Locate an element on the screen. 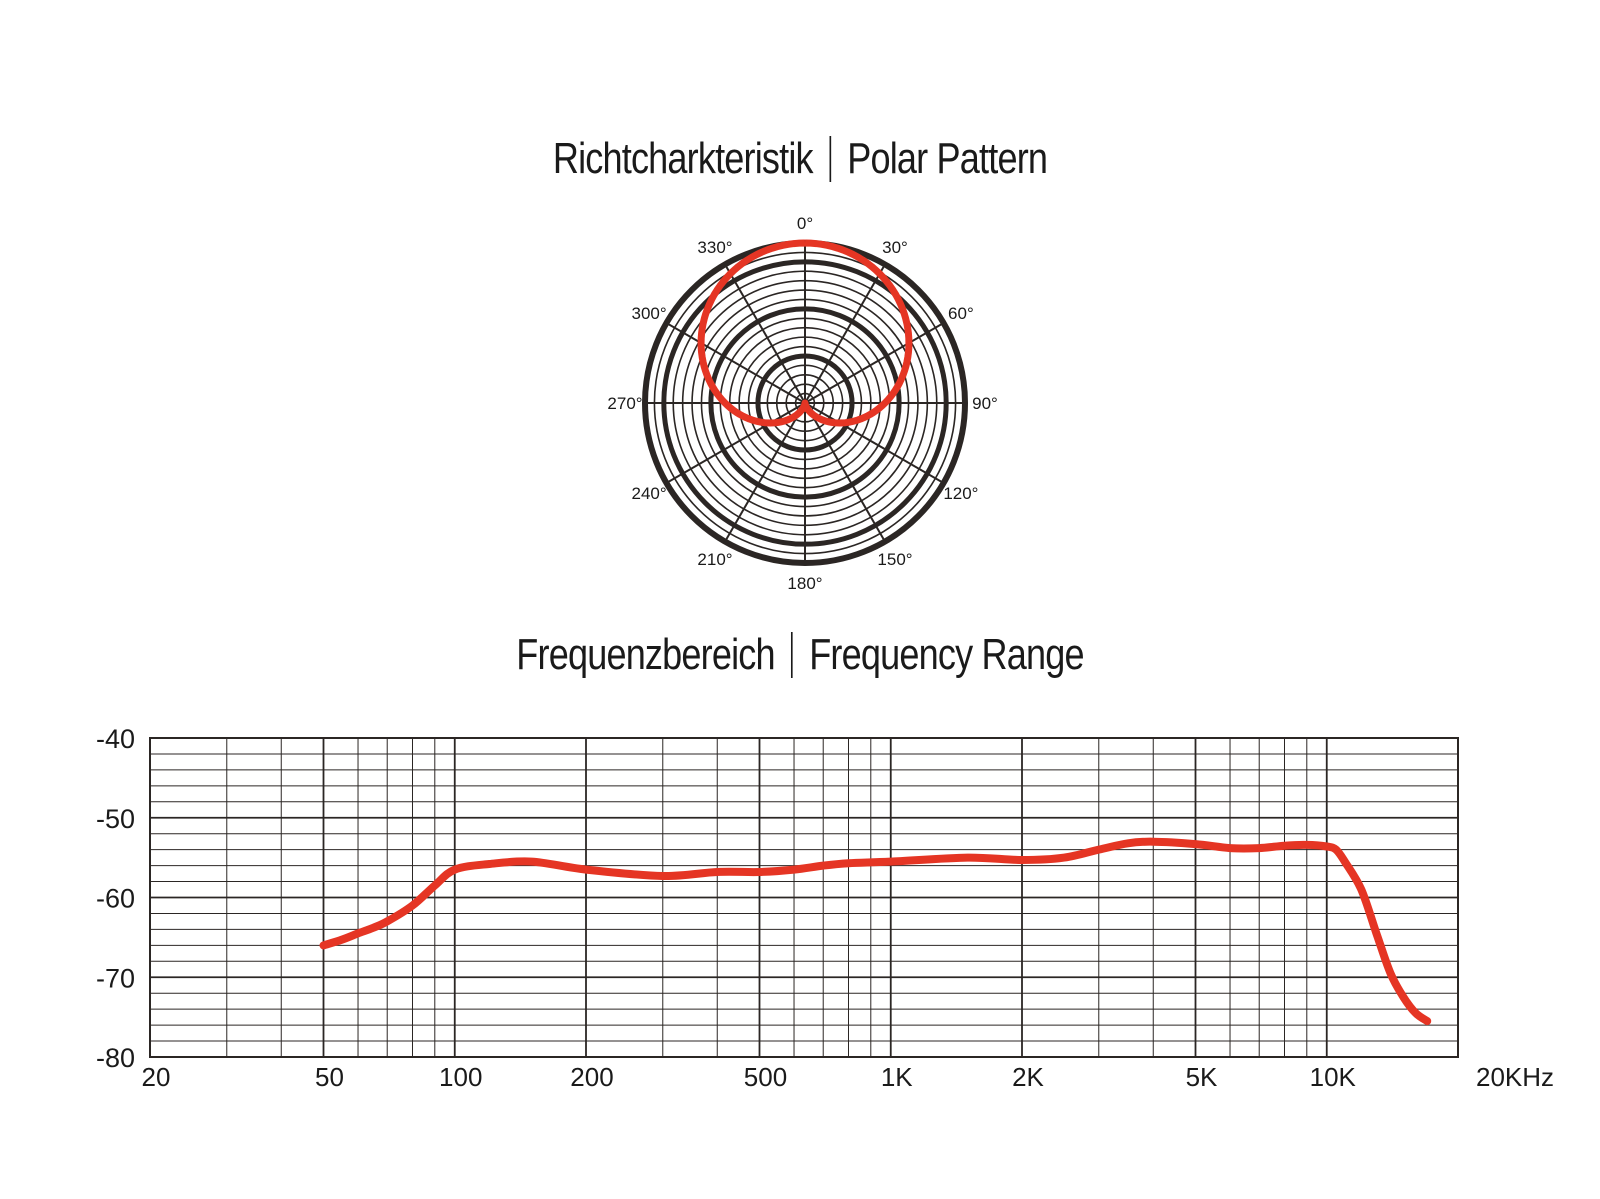 This screenshot has width=1600, height=1199. polar-angle-label: 90° is located at coordinates (985, 403).